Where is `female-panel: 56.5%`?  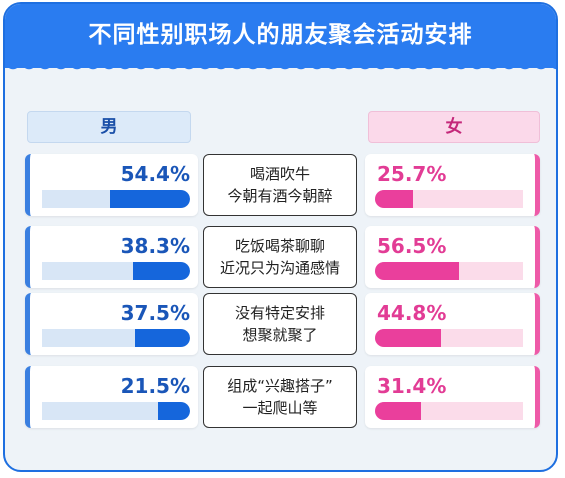
female-panel: 56.5% is located at coordinates (452, 257).